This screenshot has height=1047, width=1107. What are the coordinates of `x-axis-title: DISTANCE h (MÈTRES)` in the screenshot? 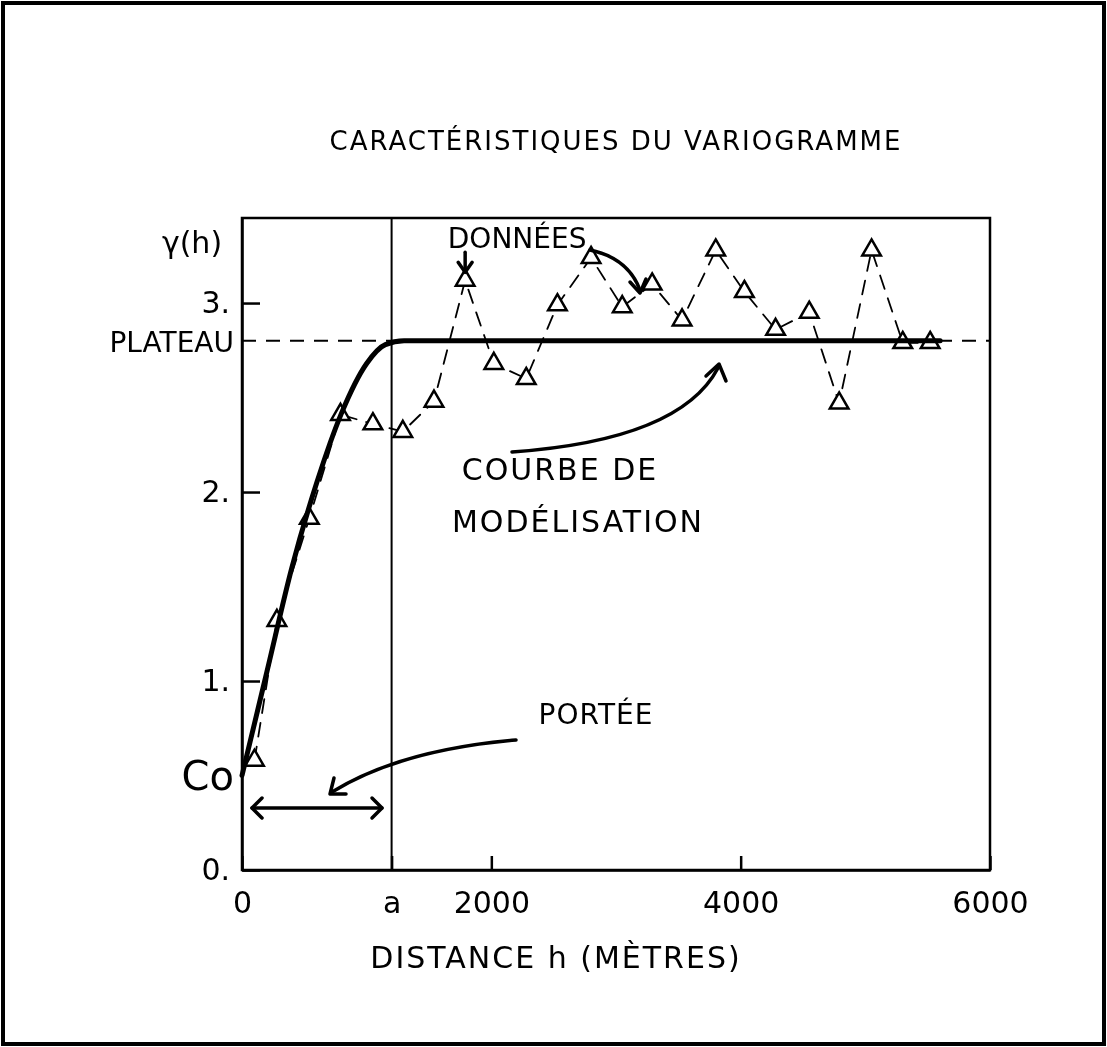 It's located at (556, 957).